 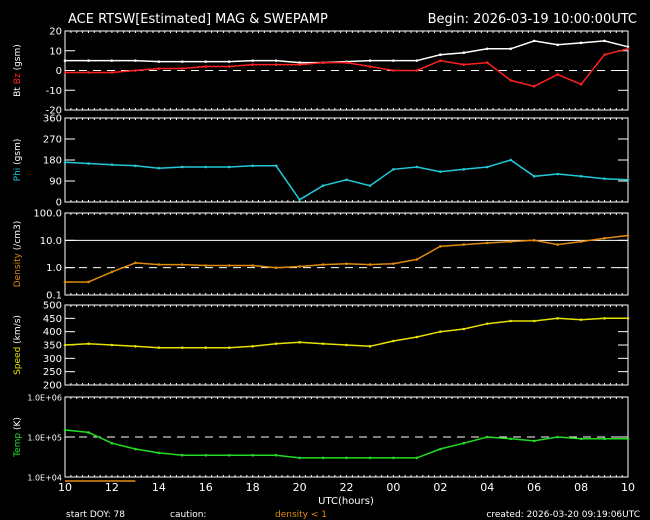 What do you see at coordinates (54, 111) in the screenshot?
I see `y-tick-label: -20` at bounding box center [54, 111].